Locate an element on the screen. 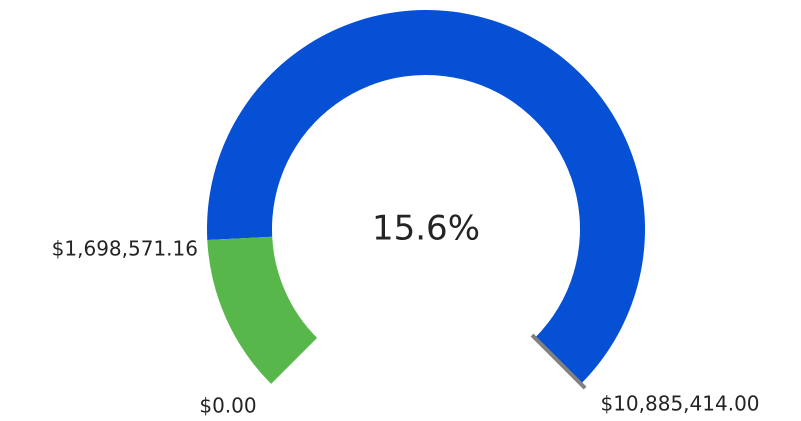 The width and height of the screenshot is (801, 421). max-label: $10,885,414.00 is located at coordinates (679, 404).